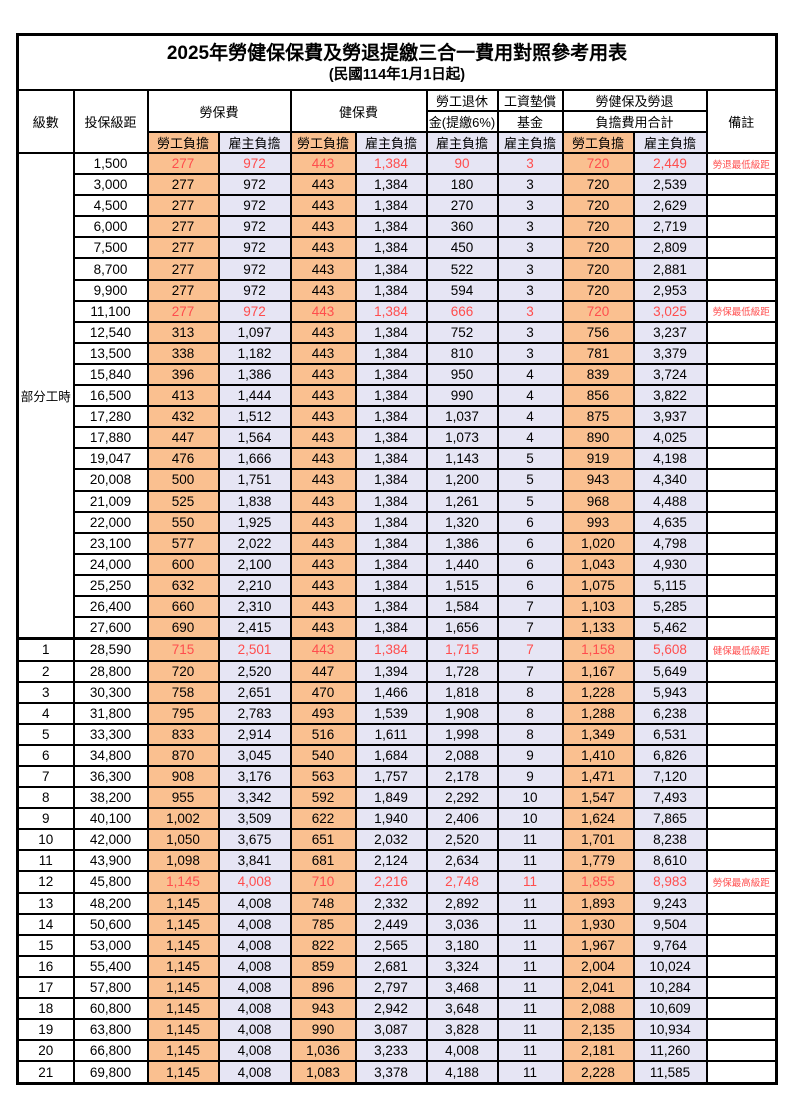 This screenshot has width=791, height=1120. I want to click on cell-total-employer: 4,340, so click(670, 480).